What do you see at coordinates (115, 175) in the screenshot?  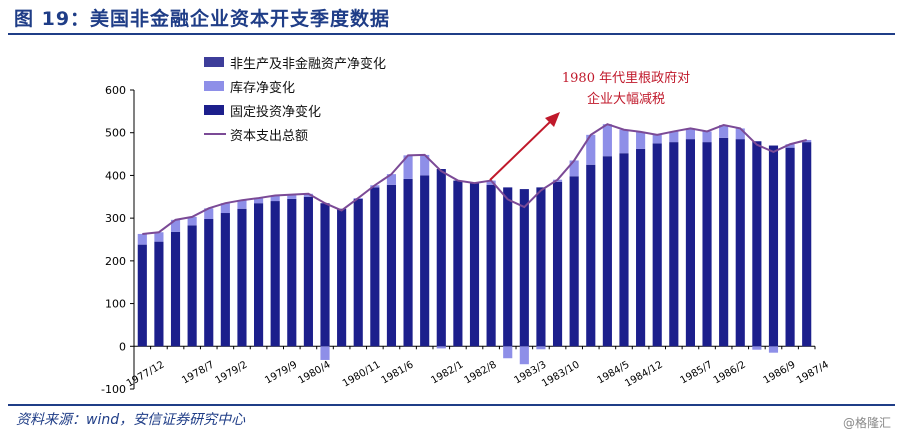 I see `y-tick-label: 400` at bounding box center [115, 175].